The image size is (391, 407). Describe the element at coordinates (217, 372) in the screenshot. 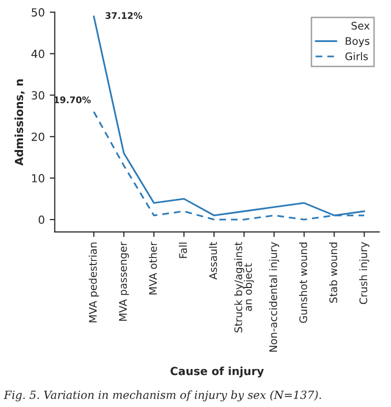

I see `x-axis-title: Cause of injury` at that location.